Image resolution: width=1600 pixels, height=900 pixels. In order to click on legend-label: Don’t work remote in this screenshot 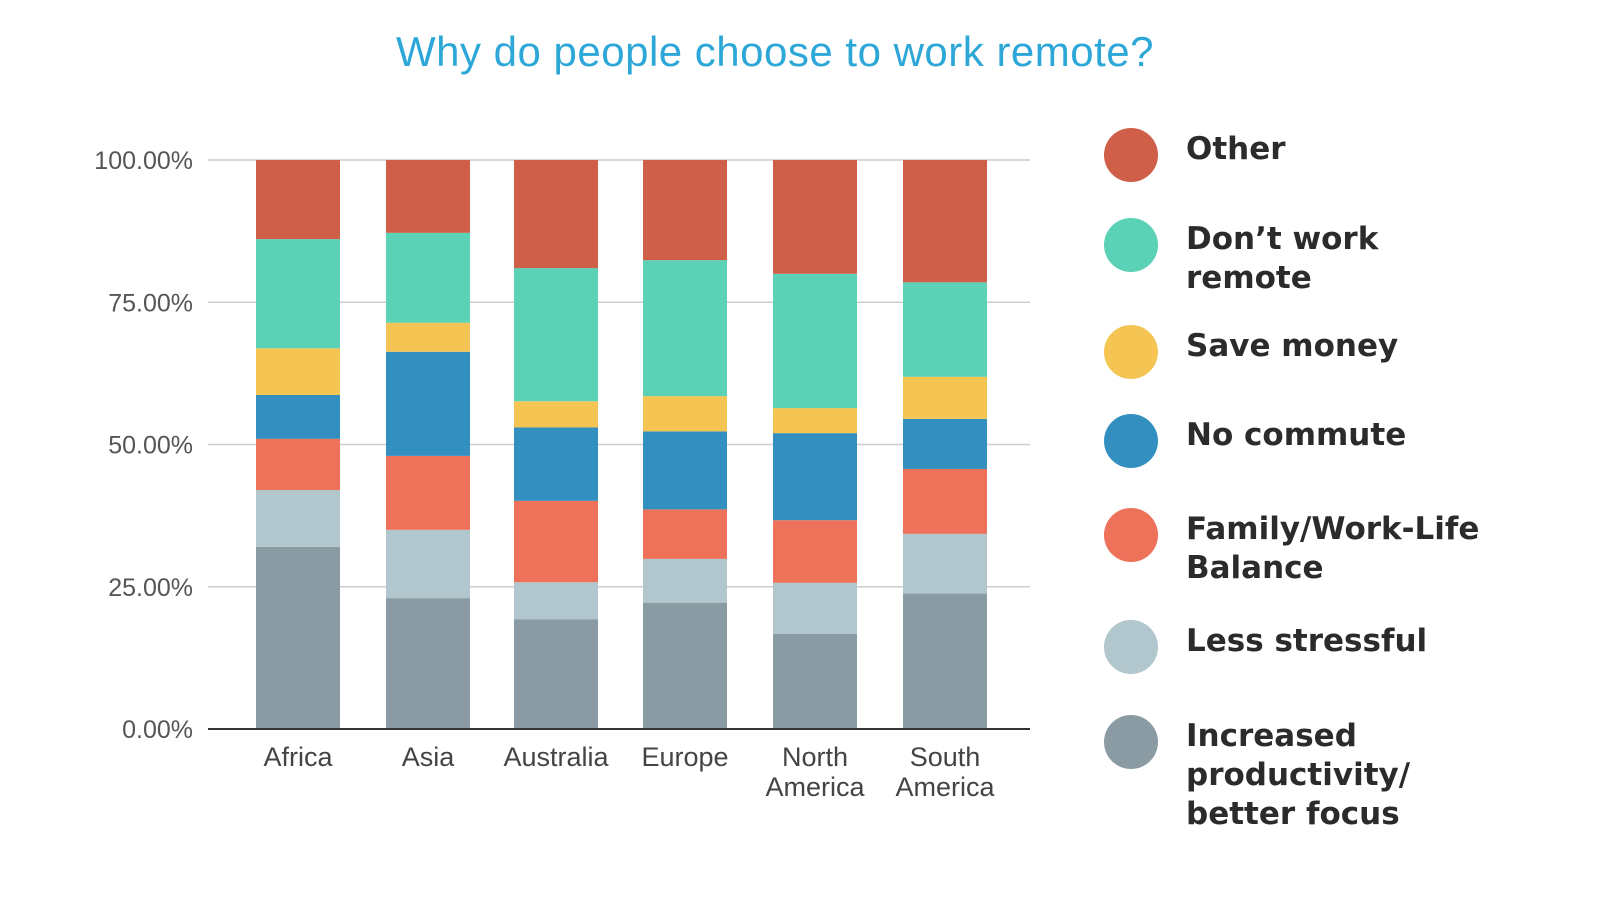, I will do `click(1282, 258)`.